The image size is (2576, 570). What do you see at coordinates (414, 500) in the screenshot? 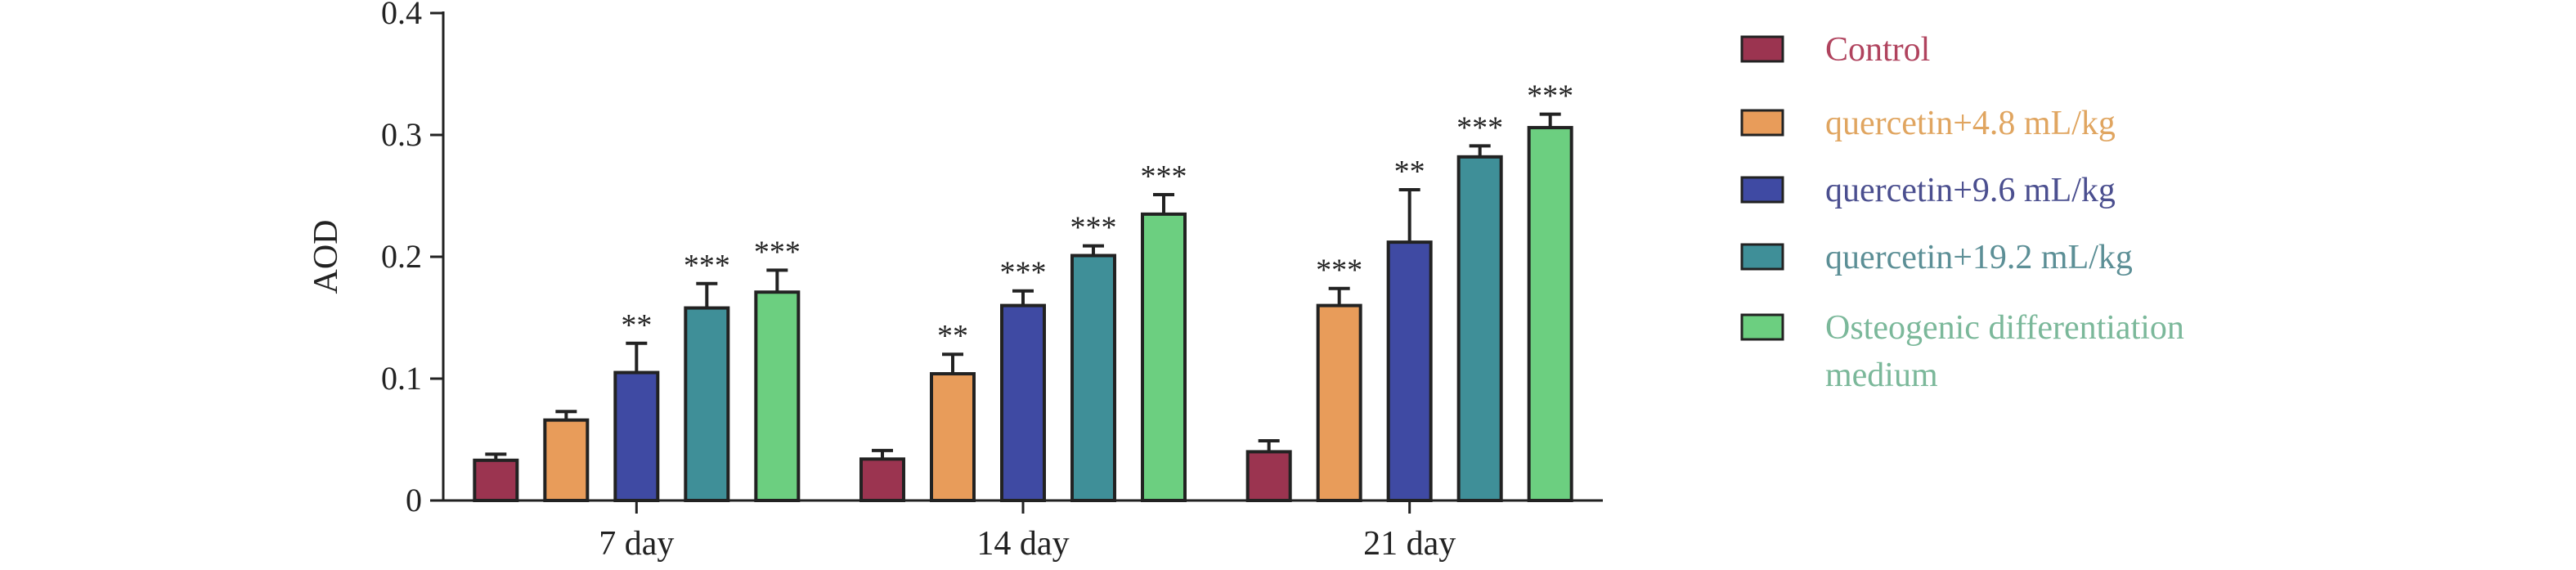
I see `y-tick-label: 0` at bounding box center [414, 500].